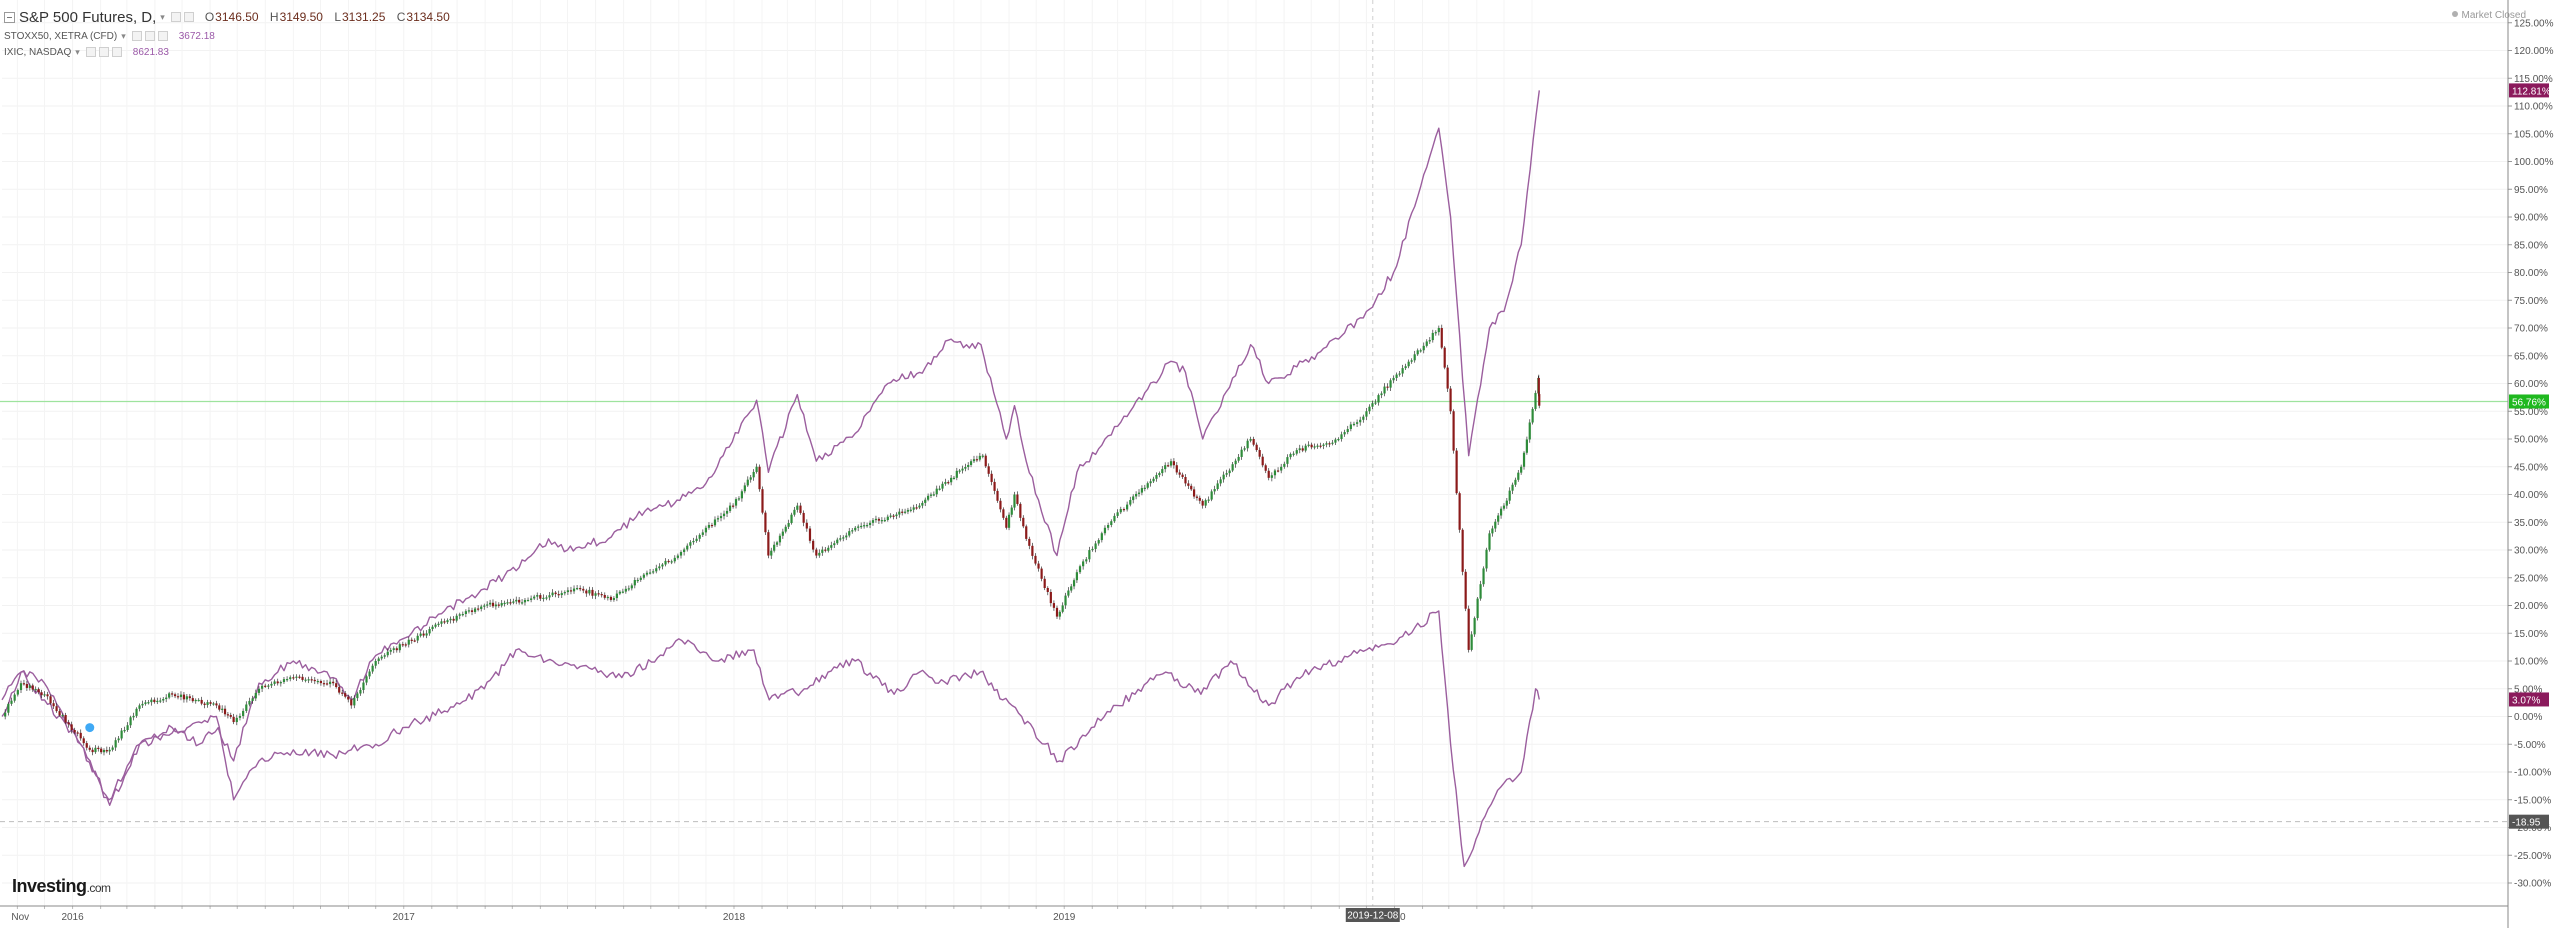 The height and width of the screenshot is (928, 2560). I want to click on collapse-legend-icon, so click(9, 17).